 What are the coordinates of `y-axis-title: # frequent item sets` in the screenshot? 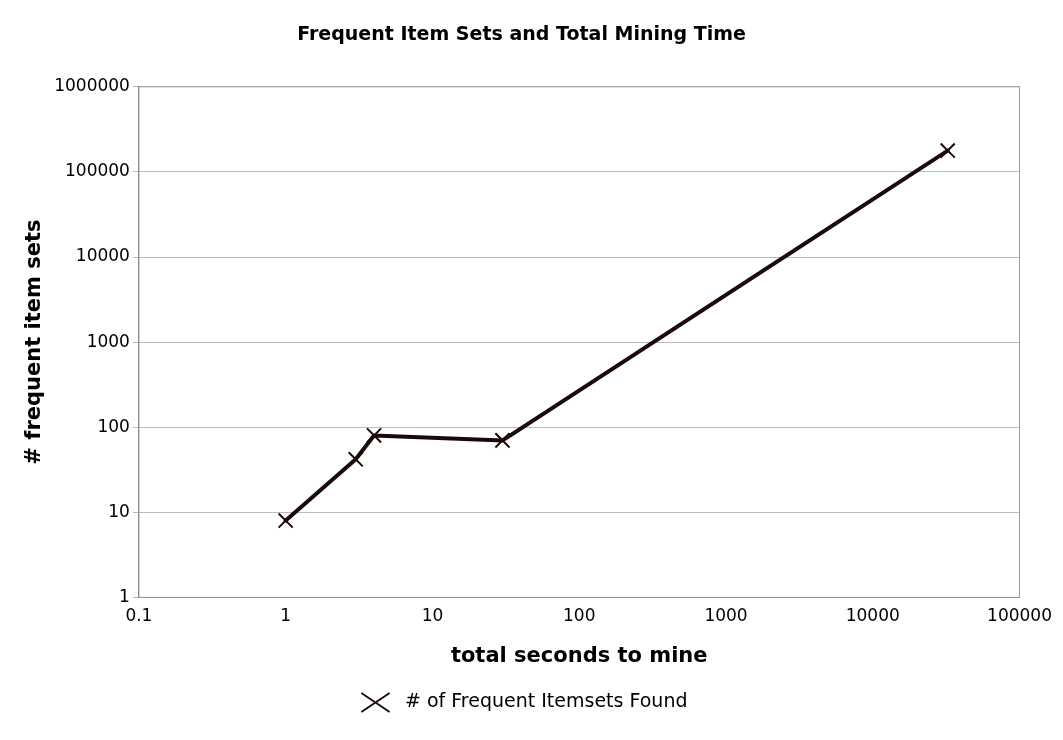 It's located at (33, 342).